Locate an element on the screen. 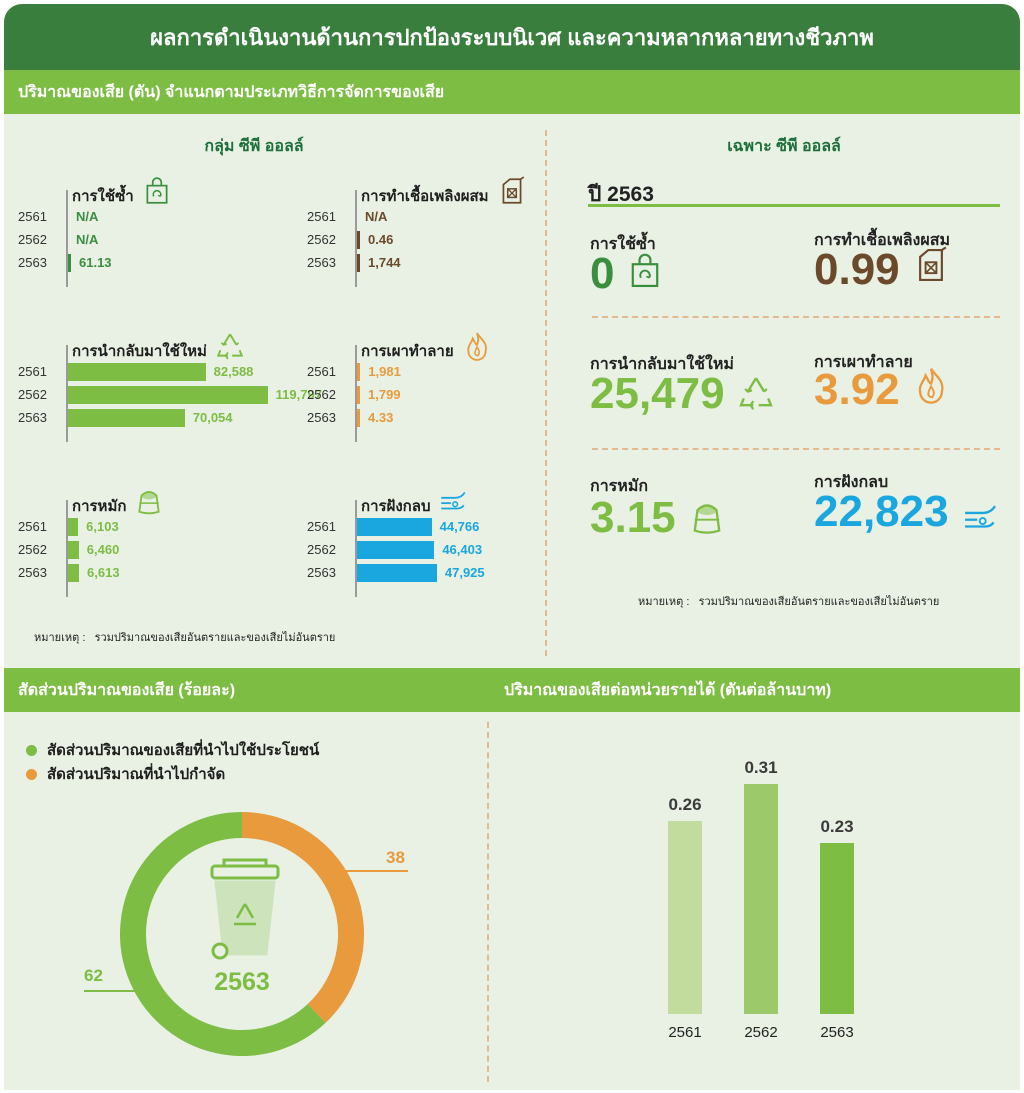  column-divider is located at coordinates (546, 393).